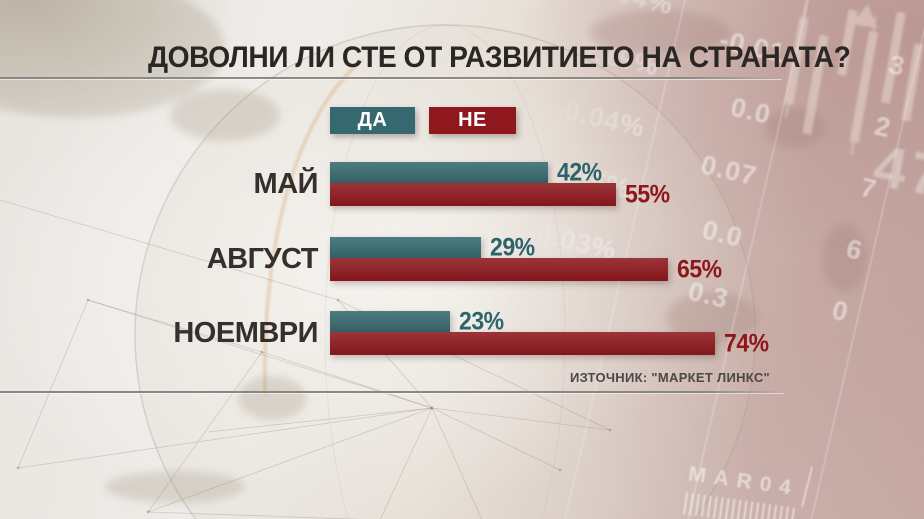 The image size is (924, 519). What do you see at coordinates (746, 343) in the screenshot?
I see `value-label-no-november: 74%` at bounding box center [746, 343].